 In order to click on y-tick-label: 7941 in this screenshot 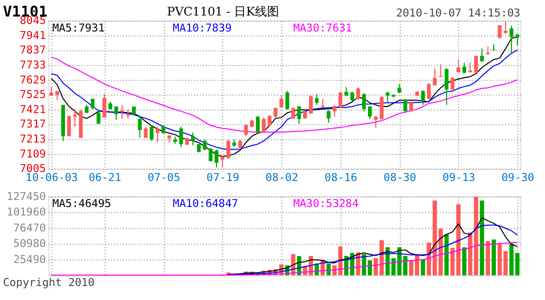, I will do `click(33, 35)`.